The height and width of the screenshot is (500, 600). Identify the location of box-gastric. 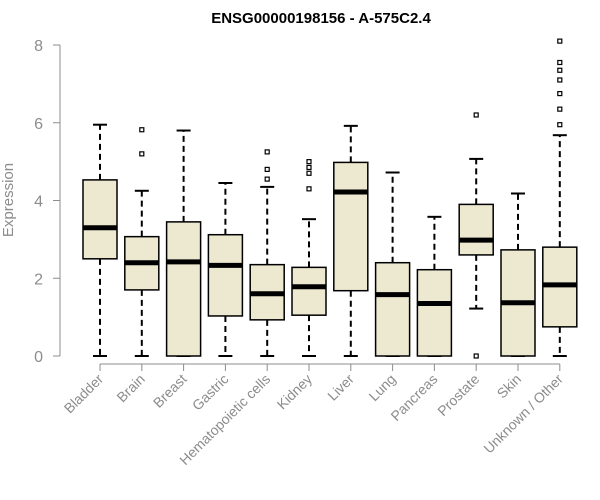
(225, 269).